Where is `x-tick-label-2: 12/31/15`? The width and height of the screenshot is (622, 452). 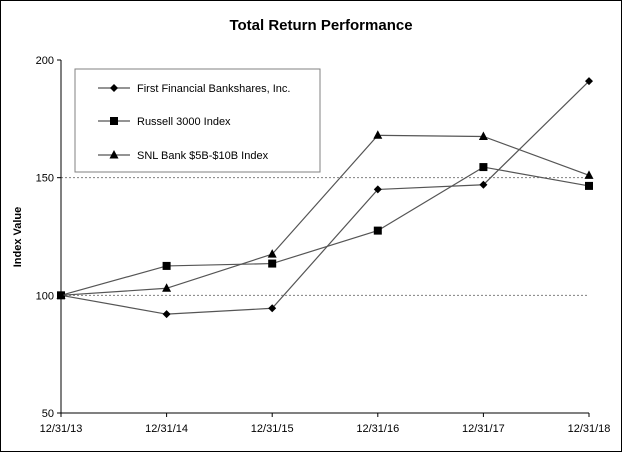
x-tick-label-2: 12/31/15 is located at coordinates (272, 429).